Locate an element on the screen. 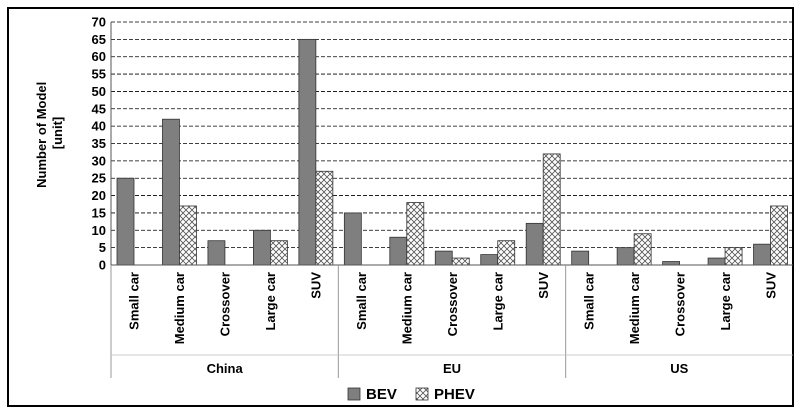 The width and height of the screenshot is (801, 415). legend-swatch-bev is located at coordinates (354, 394).